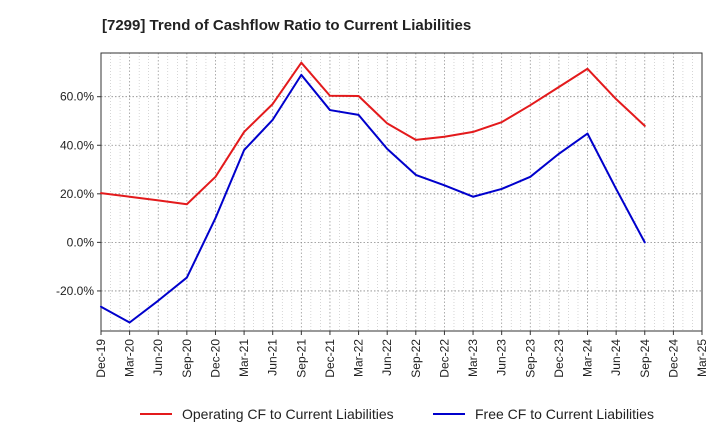  What do you see at coordinates (273, 357) in the screenshot?
I see `x-tick-label: Jun-21` at bounding box center [273, 357].